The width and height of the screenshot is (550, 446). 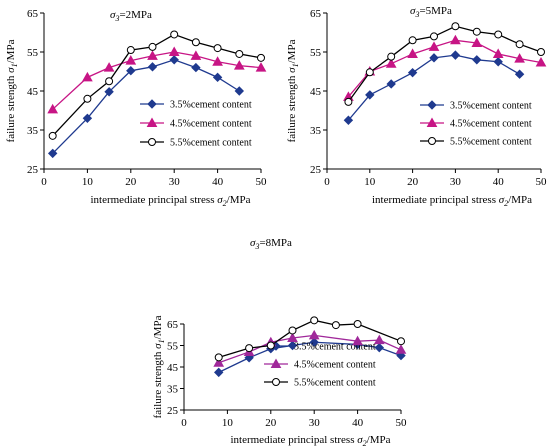 What do you see at coordinates (431, 12) in the screenshot?
I see `chart-title: σ3=5MPa` at bounding box center [431, 12].